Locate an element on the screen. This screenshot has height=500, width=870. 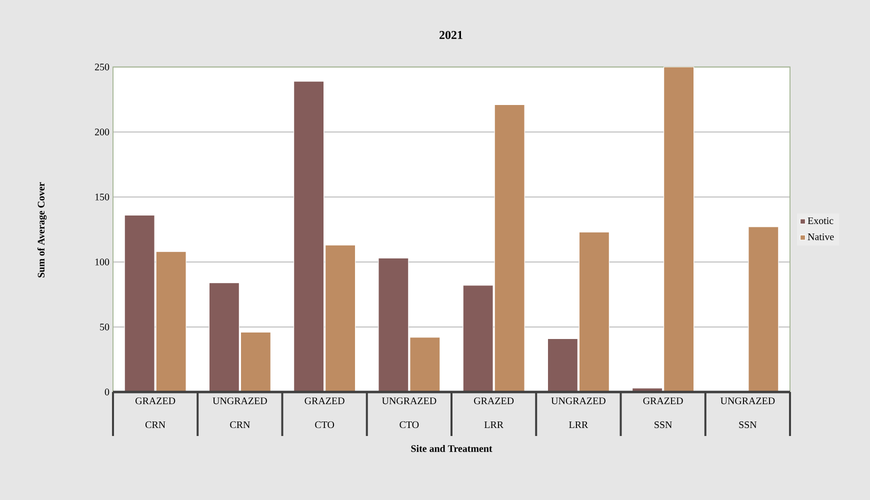
category-label: UNGRAZED LRR is located at coordinates (578, 413).